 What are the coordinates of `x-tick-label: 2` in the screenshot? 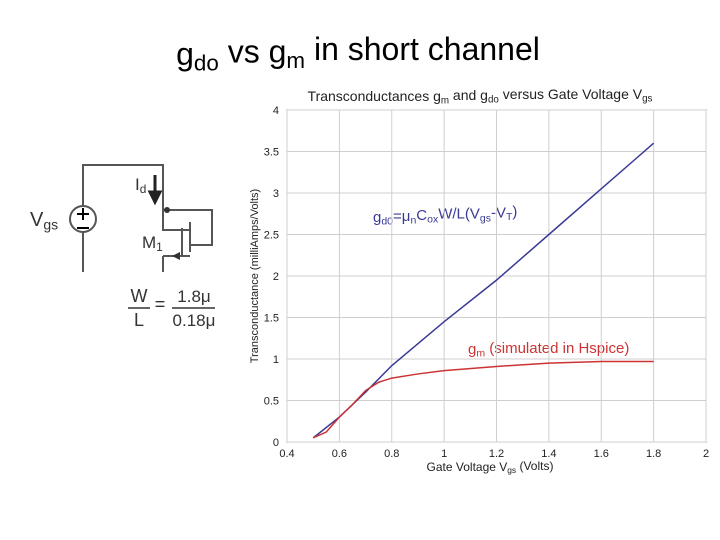 It's located at (706, 454).